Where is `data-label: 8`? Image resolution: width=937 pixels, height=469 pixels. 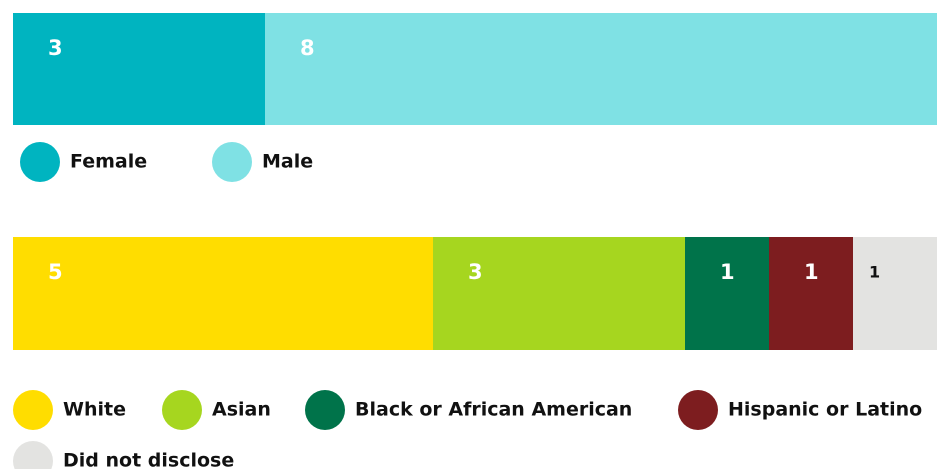
data-label: 8 is located at coordinates (307, 48).